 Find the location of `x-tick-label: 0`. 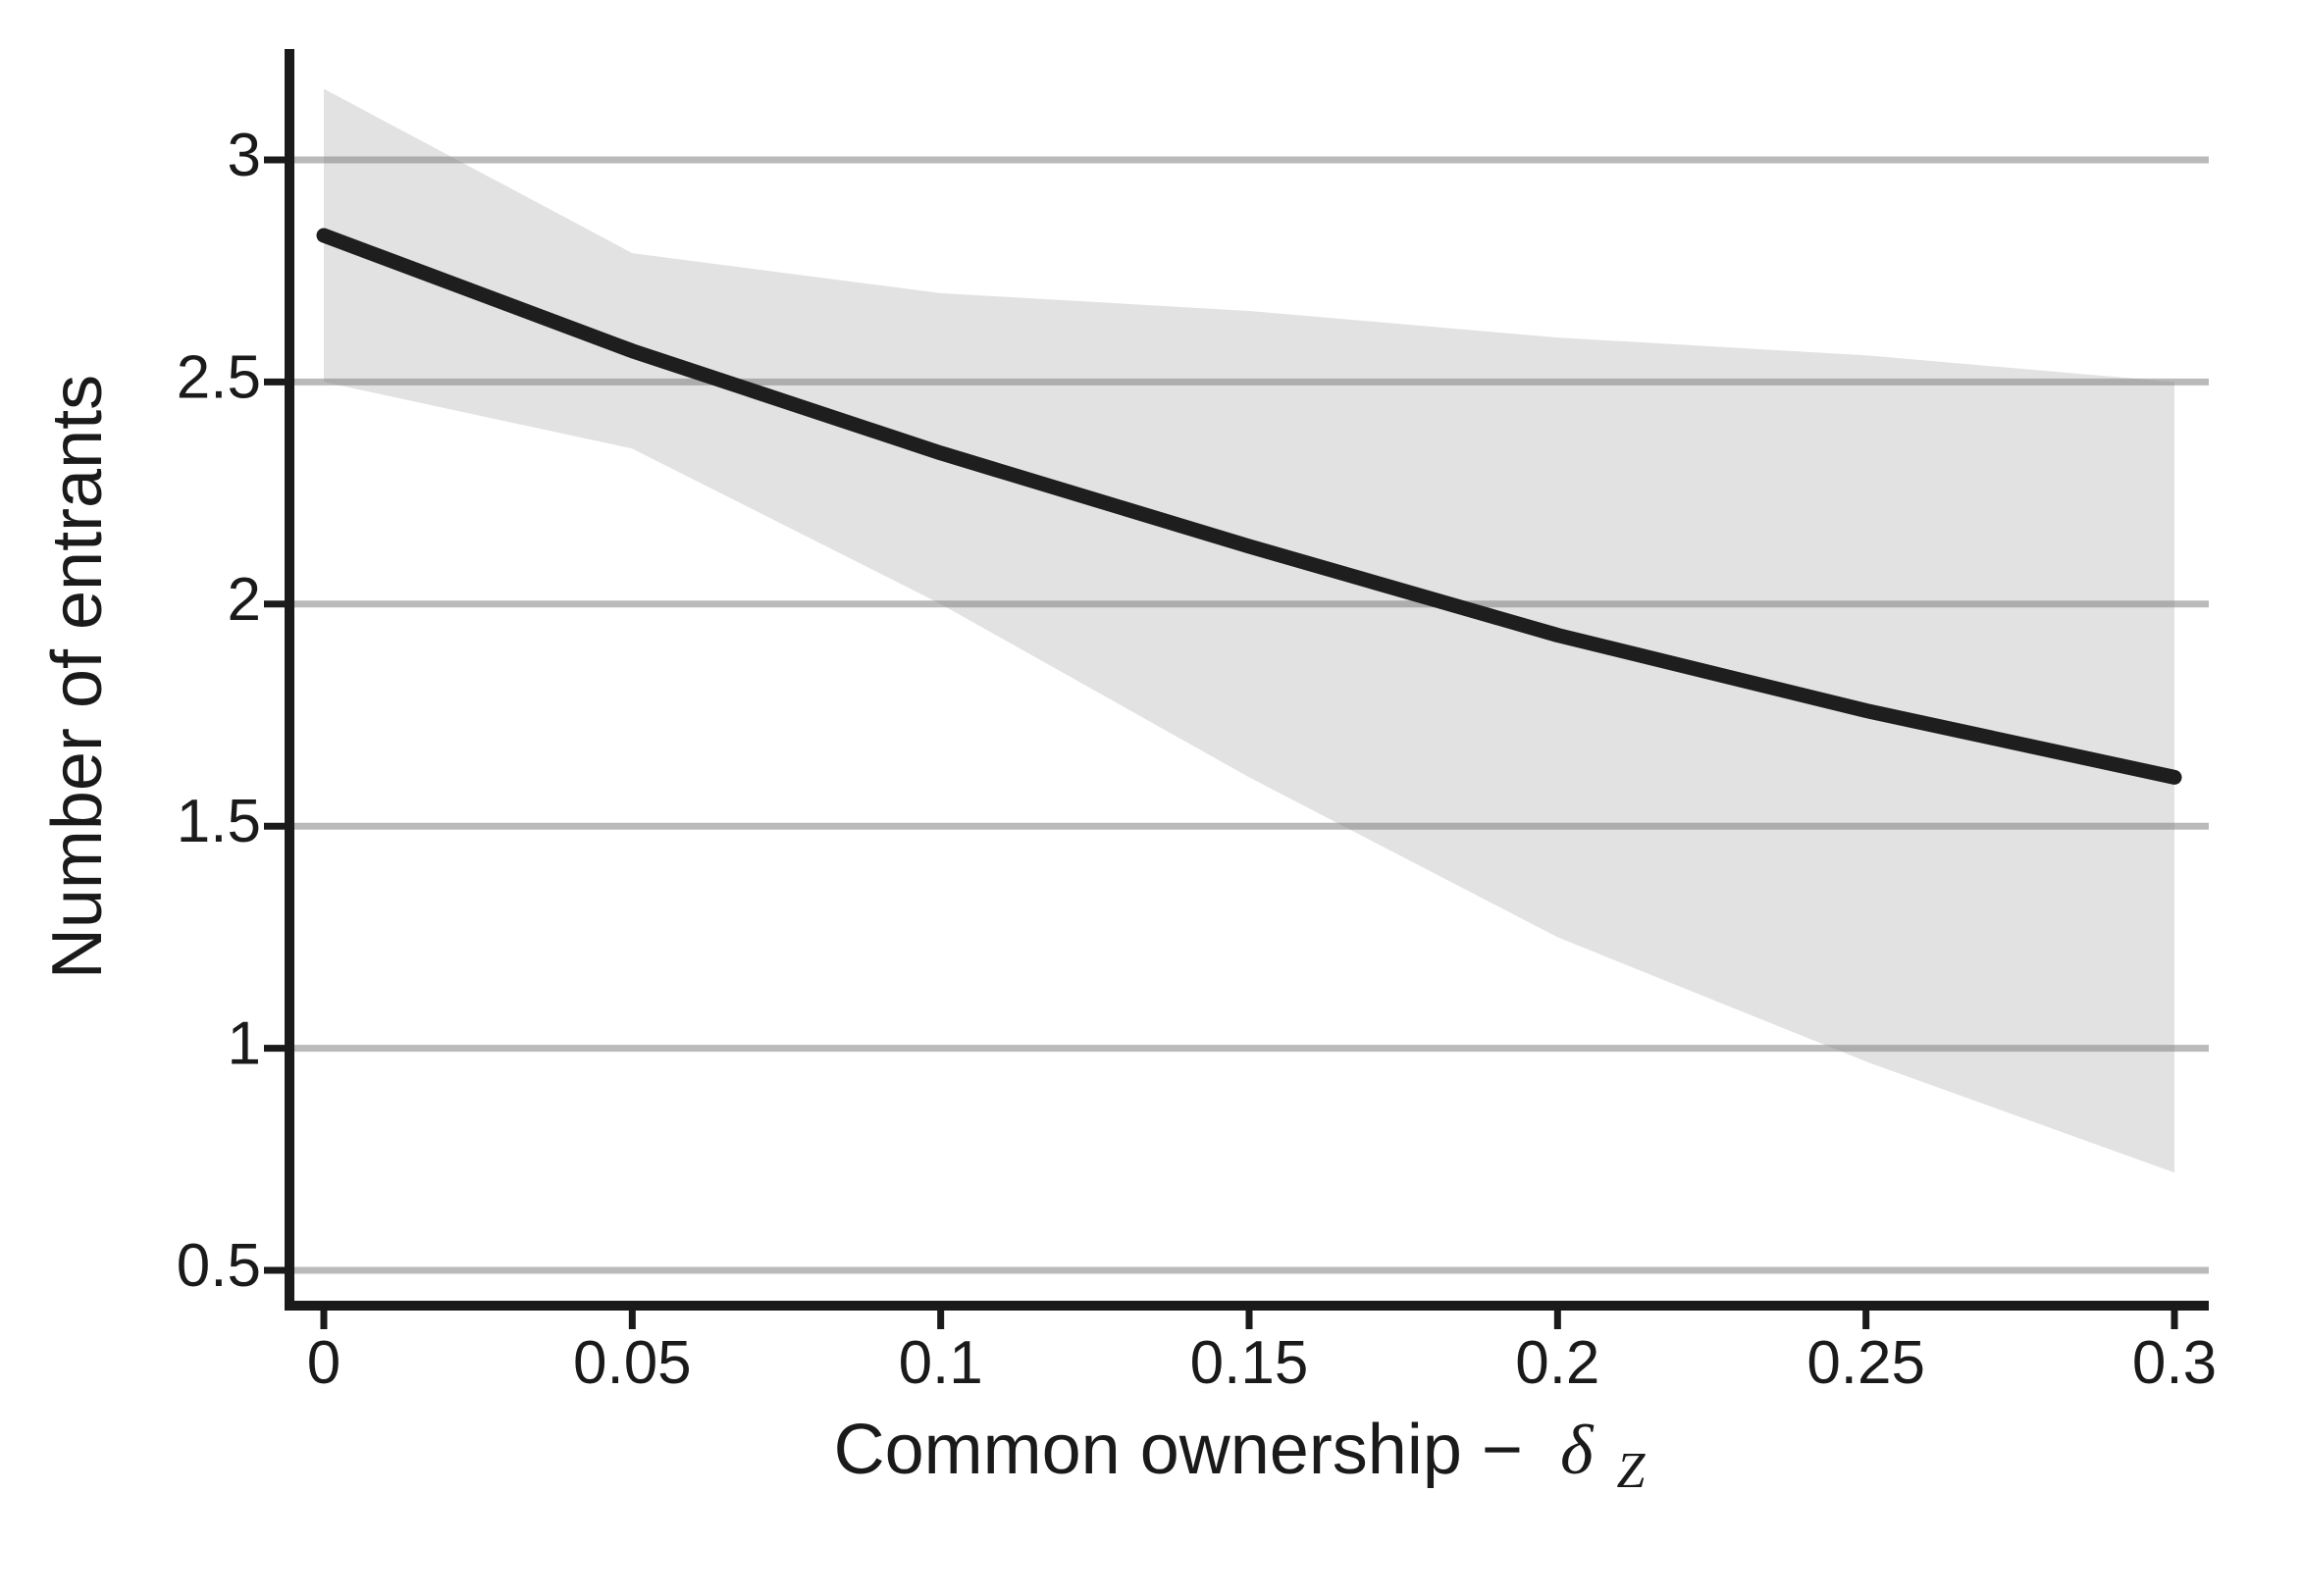

x-tick-label: 0 is located at coordinates (323, 1363).